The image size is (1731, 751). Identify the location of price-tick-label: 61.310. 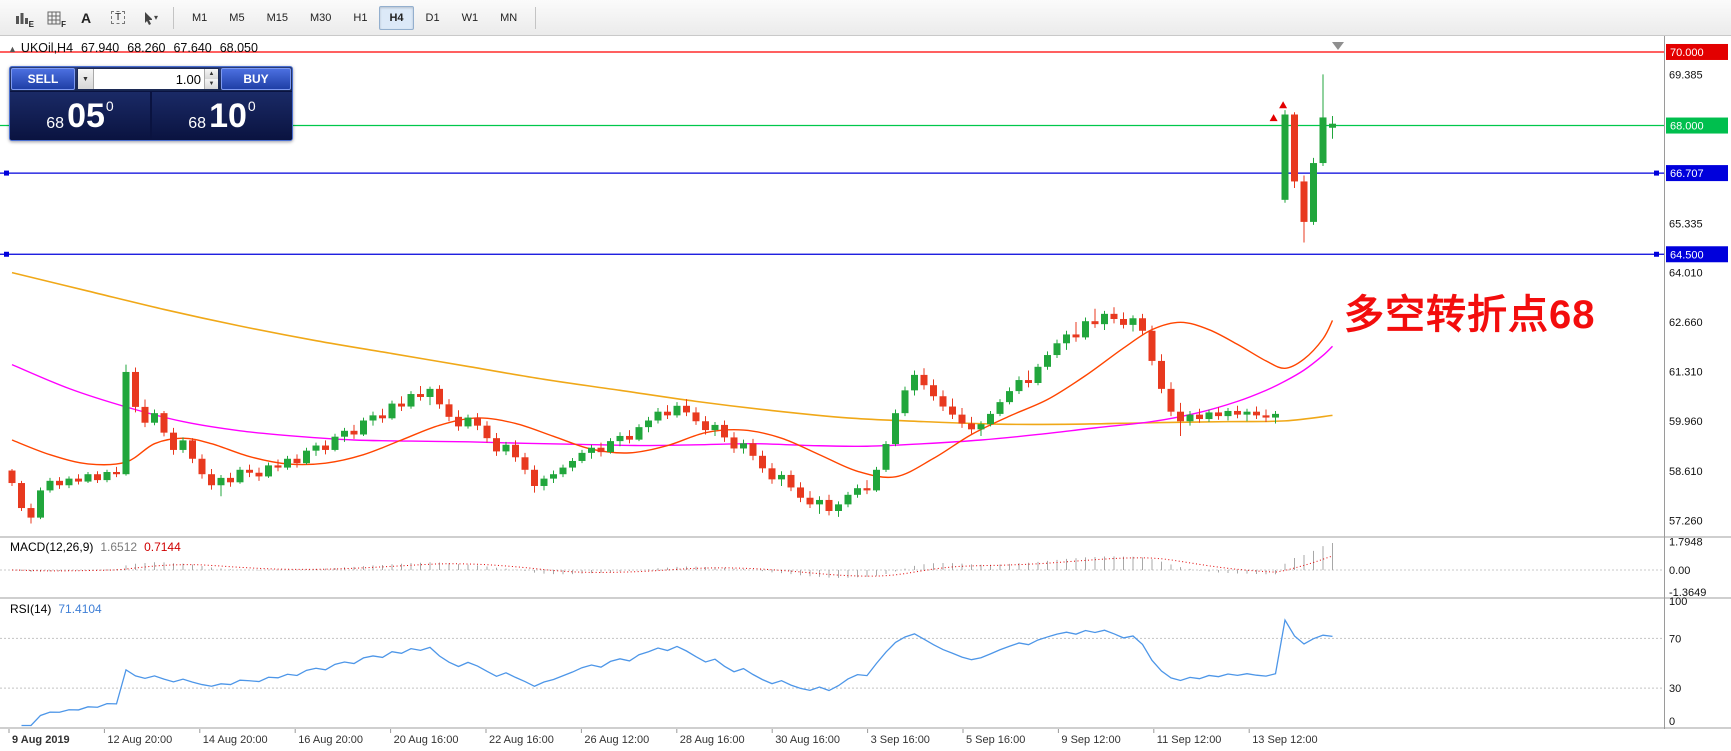
(1686, 373).